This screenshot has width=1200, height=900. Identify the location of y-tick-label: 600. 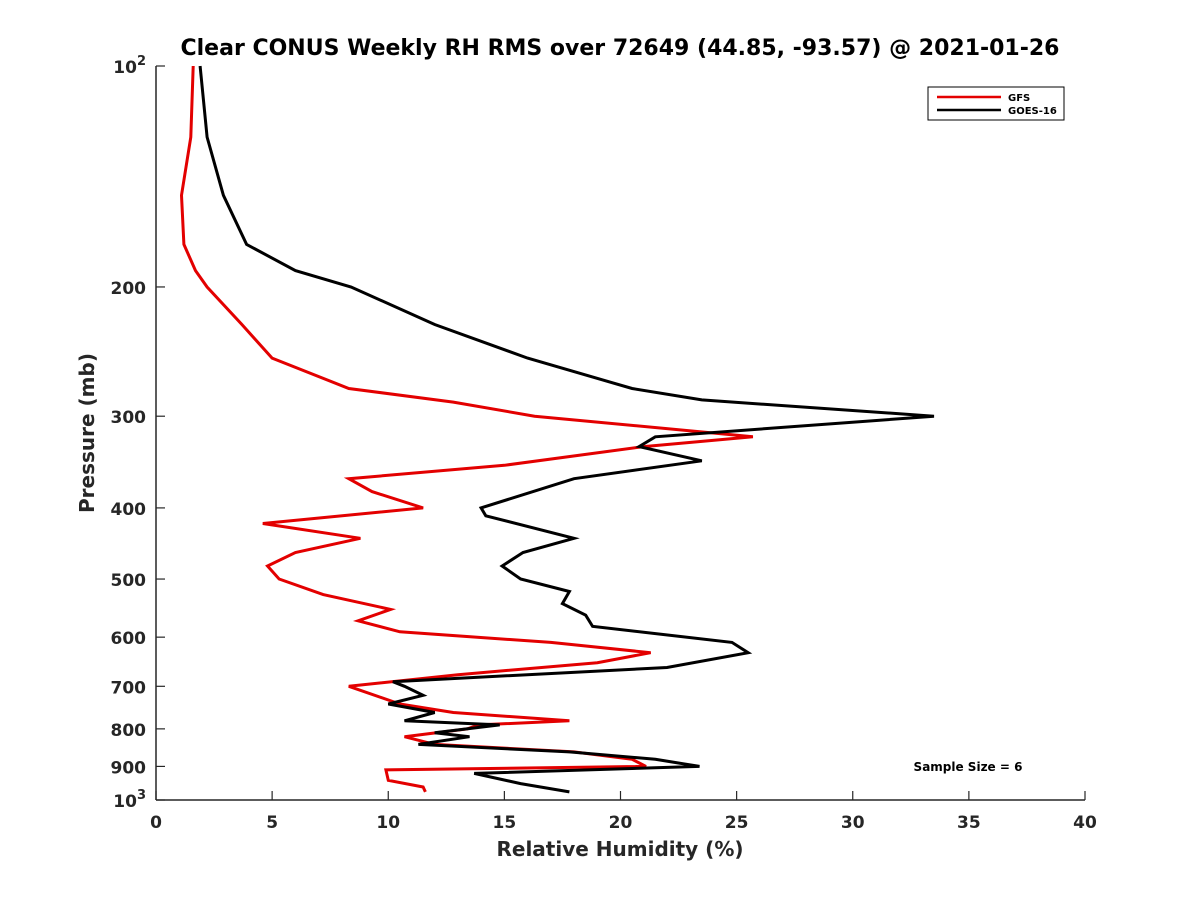
(129, 639).